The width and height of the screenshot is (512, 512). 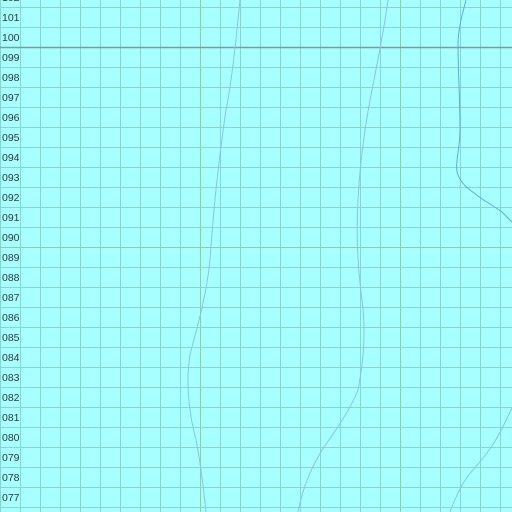 What do you see at coordinates (11, 318) in the screenshot?
I see `row-coordinate-label: 086` at bounding box center [11, 318].